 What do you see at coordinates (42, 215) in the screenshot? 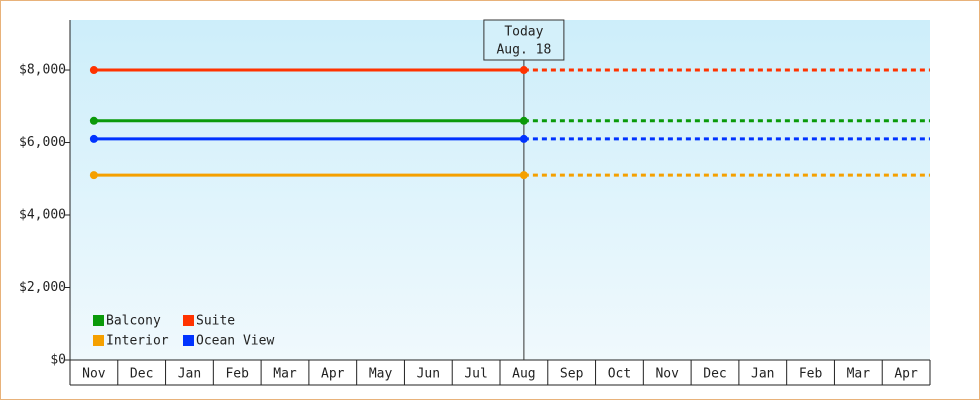
I see `y-tick-label: $4,000` at bounding box center [42, 215].